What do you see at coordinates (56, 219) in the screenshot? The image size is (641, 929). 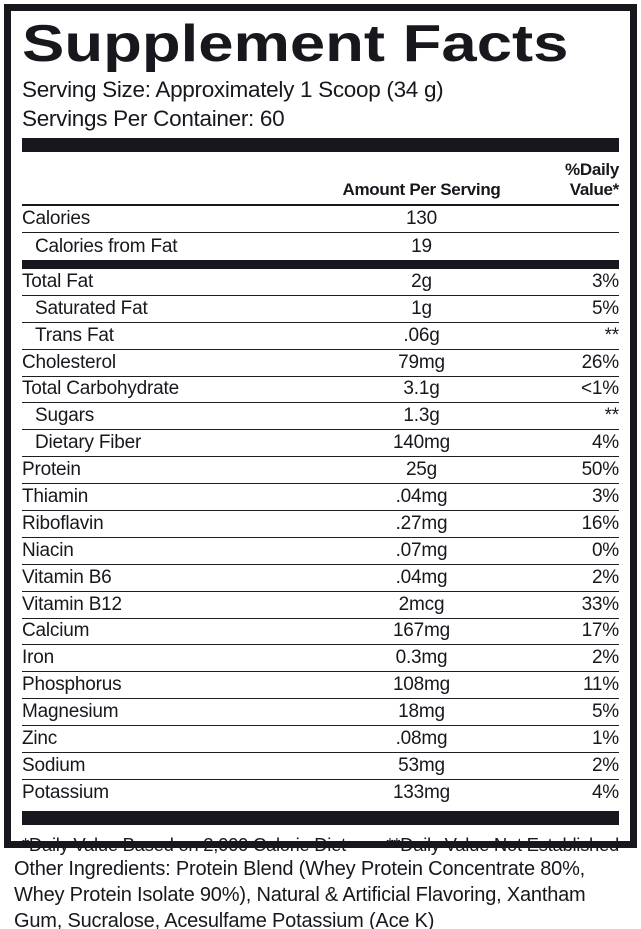 I see `nutrient-name: Calories` at bounding box center [56, 219].